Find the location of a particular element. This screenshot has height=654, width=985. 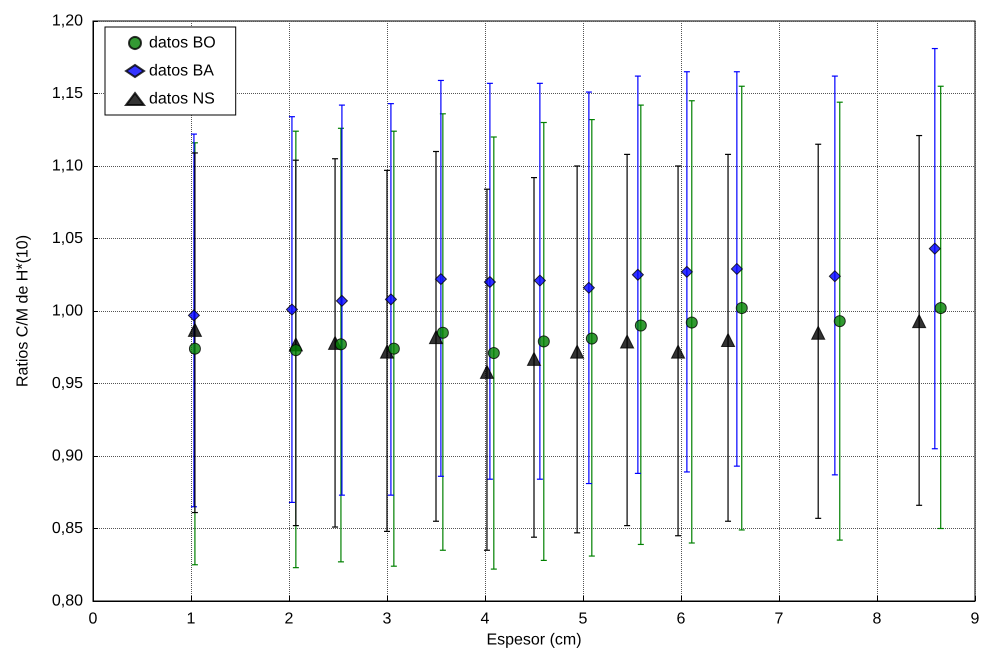

x-tick-label: 3 is located at coordinates (387, 619).